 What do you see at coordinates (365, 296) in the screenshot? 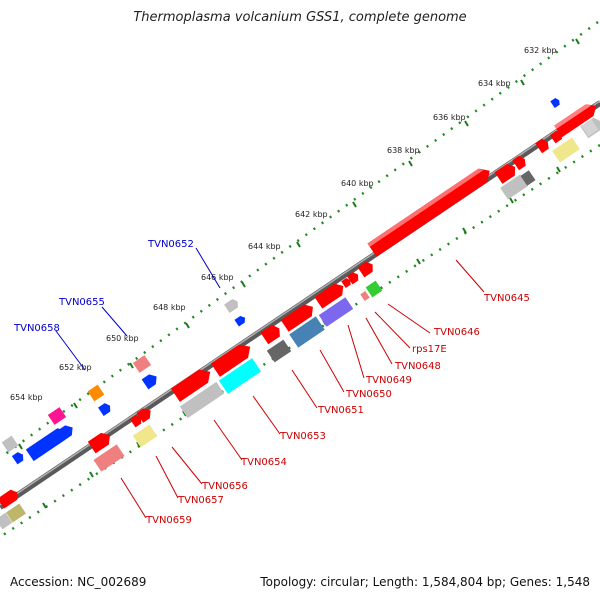
I see `gene-feature-rps17E` at bounding box center [365, 296].